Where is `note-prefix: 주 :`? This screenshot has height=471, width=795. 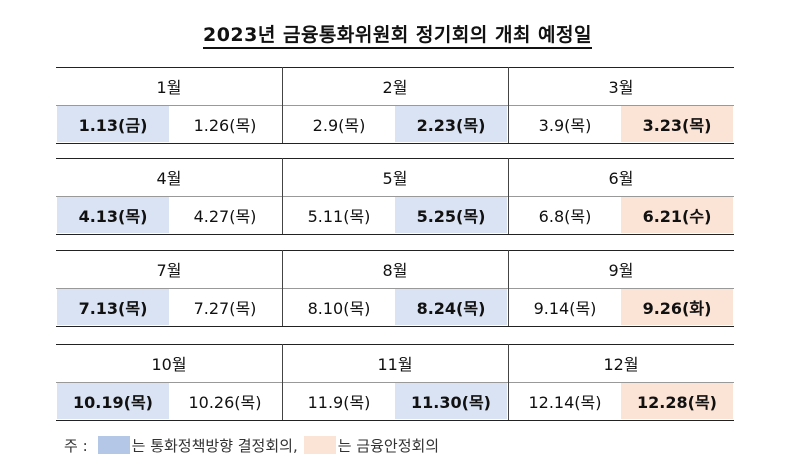
note-prefix: 주 : is located at coordinates (76, 445).